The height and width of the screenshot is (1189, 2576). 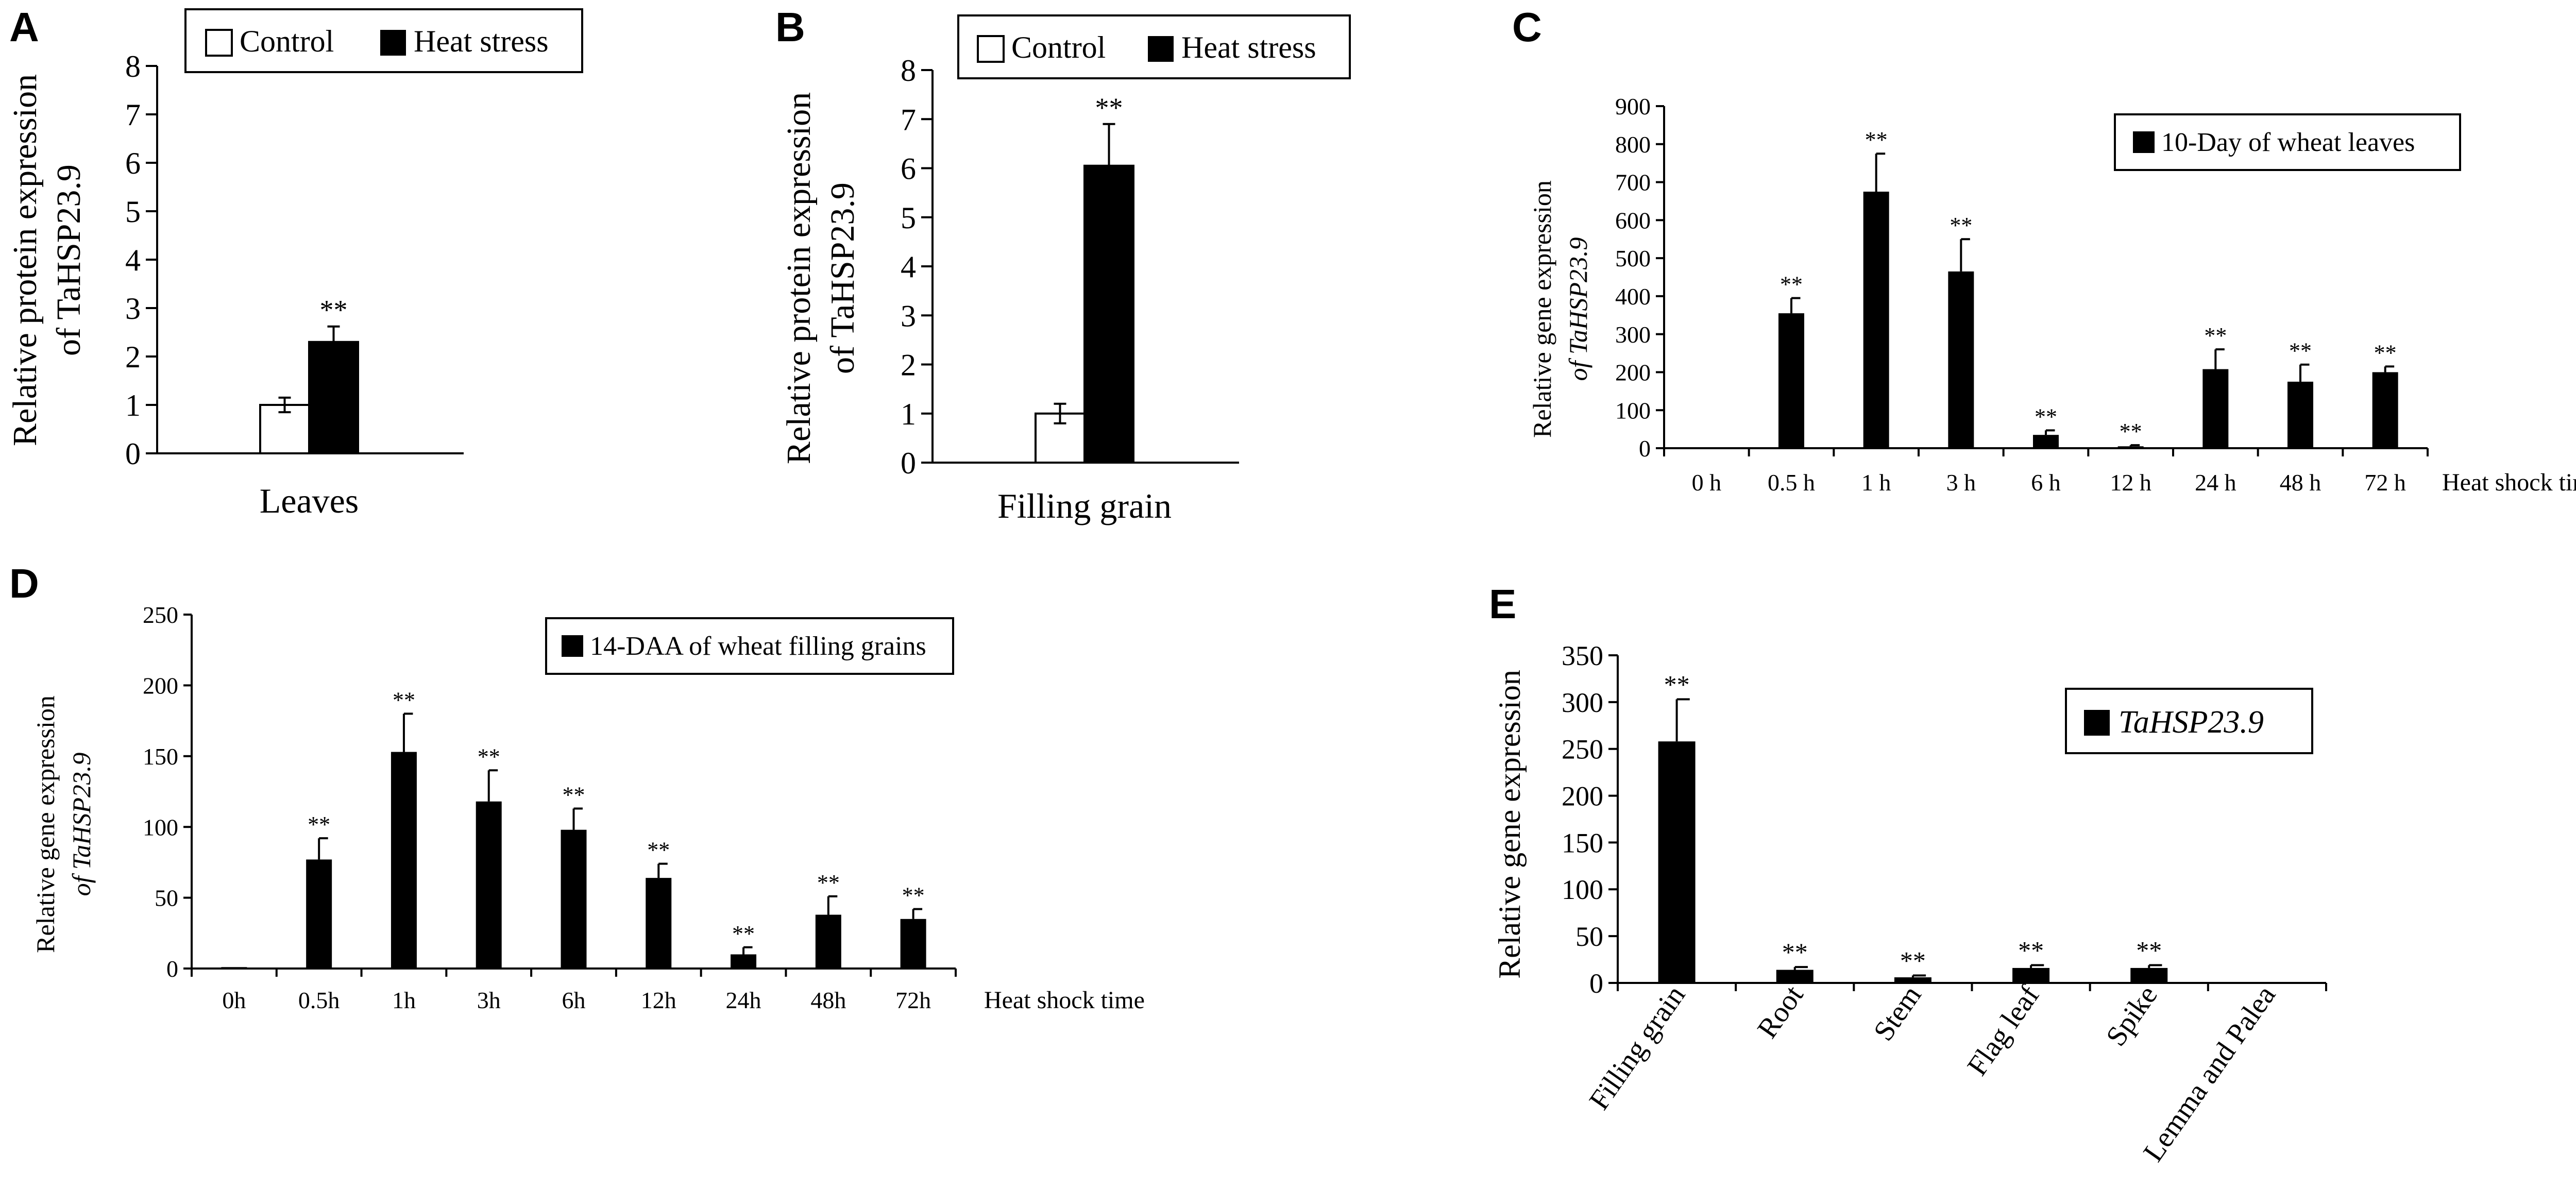 What do you see at coordinates (758, 646) in the screenshot?
I see `legend-label-14-daa: 14-DAA of wheat filling grains` at bounding box center [758, 646].